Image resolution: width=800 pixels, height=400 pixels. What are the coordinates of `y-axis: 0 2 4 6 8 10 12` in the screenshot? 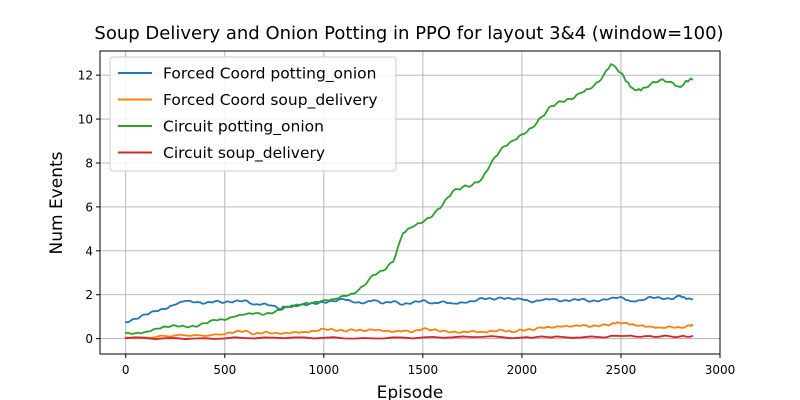 It's located at (89, 207).